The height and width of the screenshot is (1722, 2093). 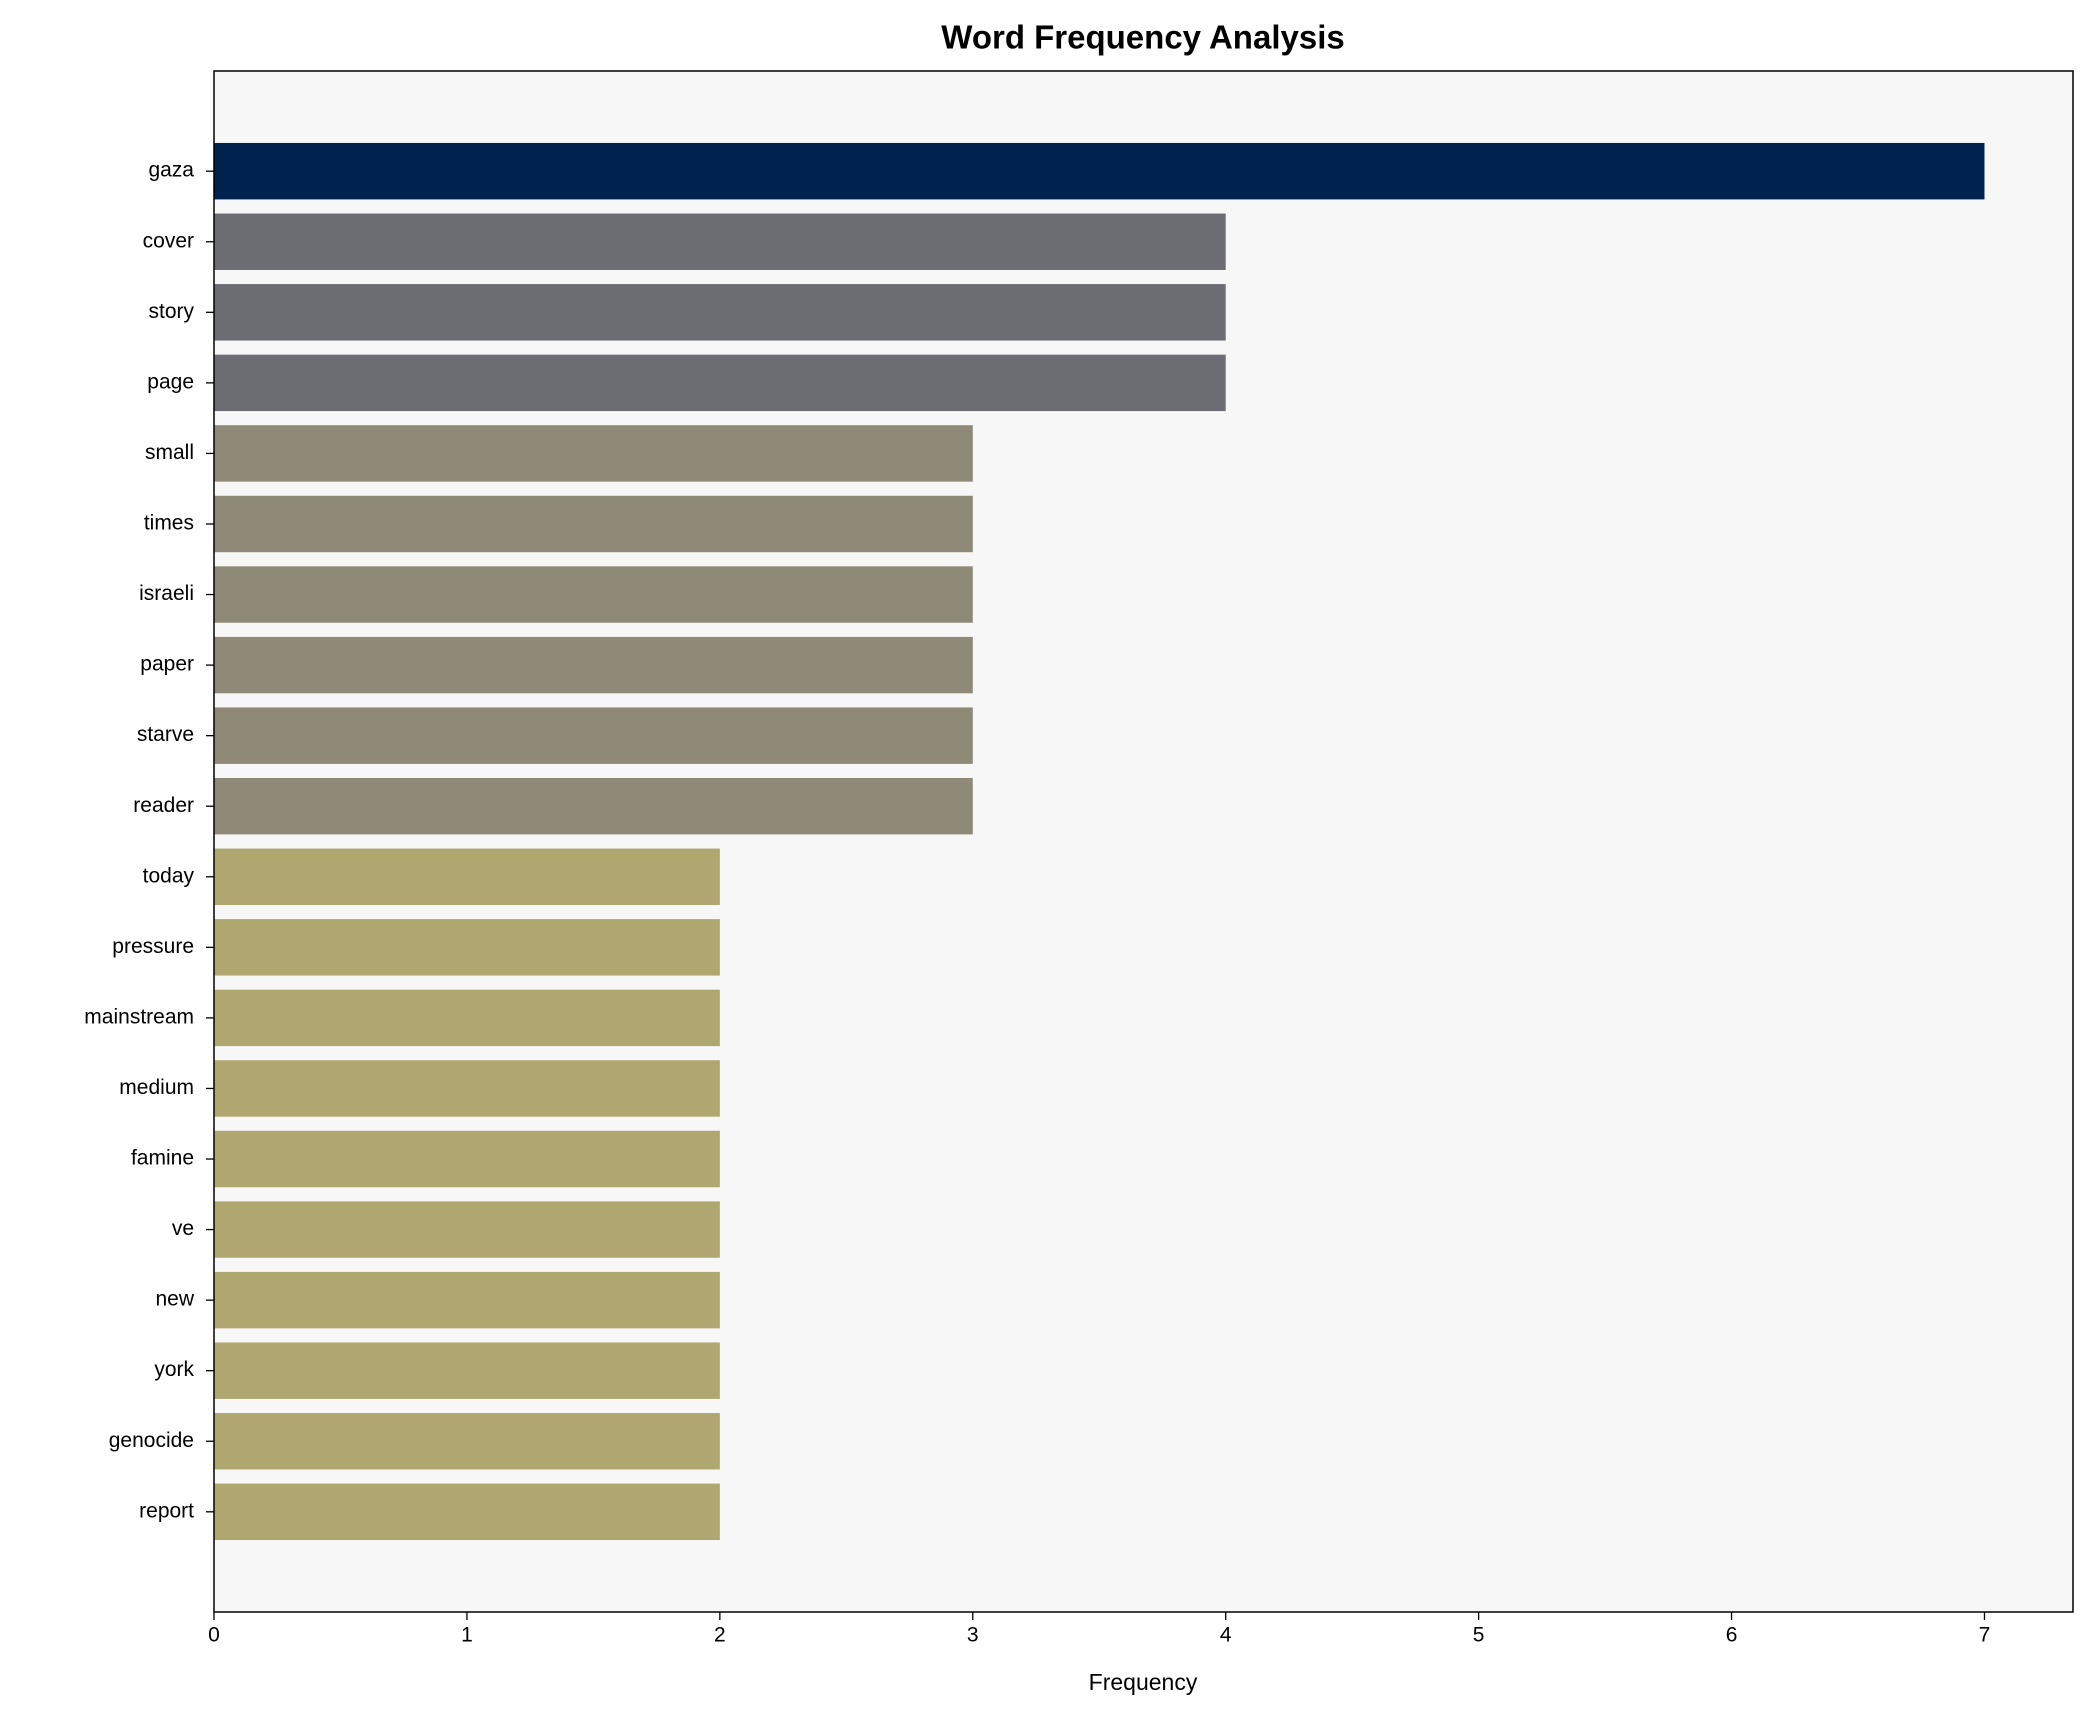 What do you see at coordinates (1226, 1635) in the screenshot?
I see `x-tick-label: 4` at bounding box center [1226, 1635].